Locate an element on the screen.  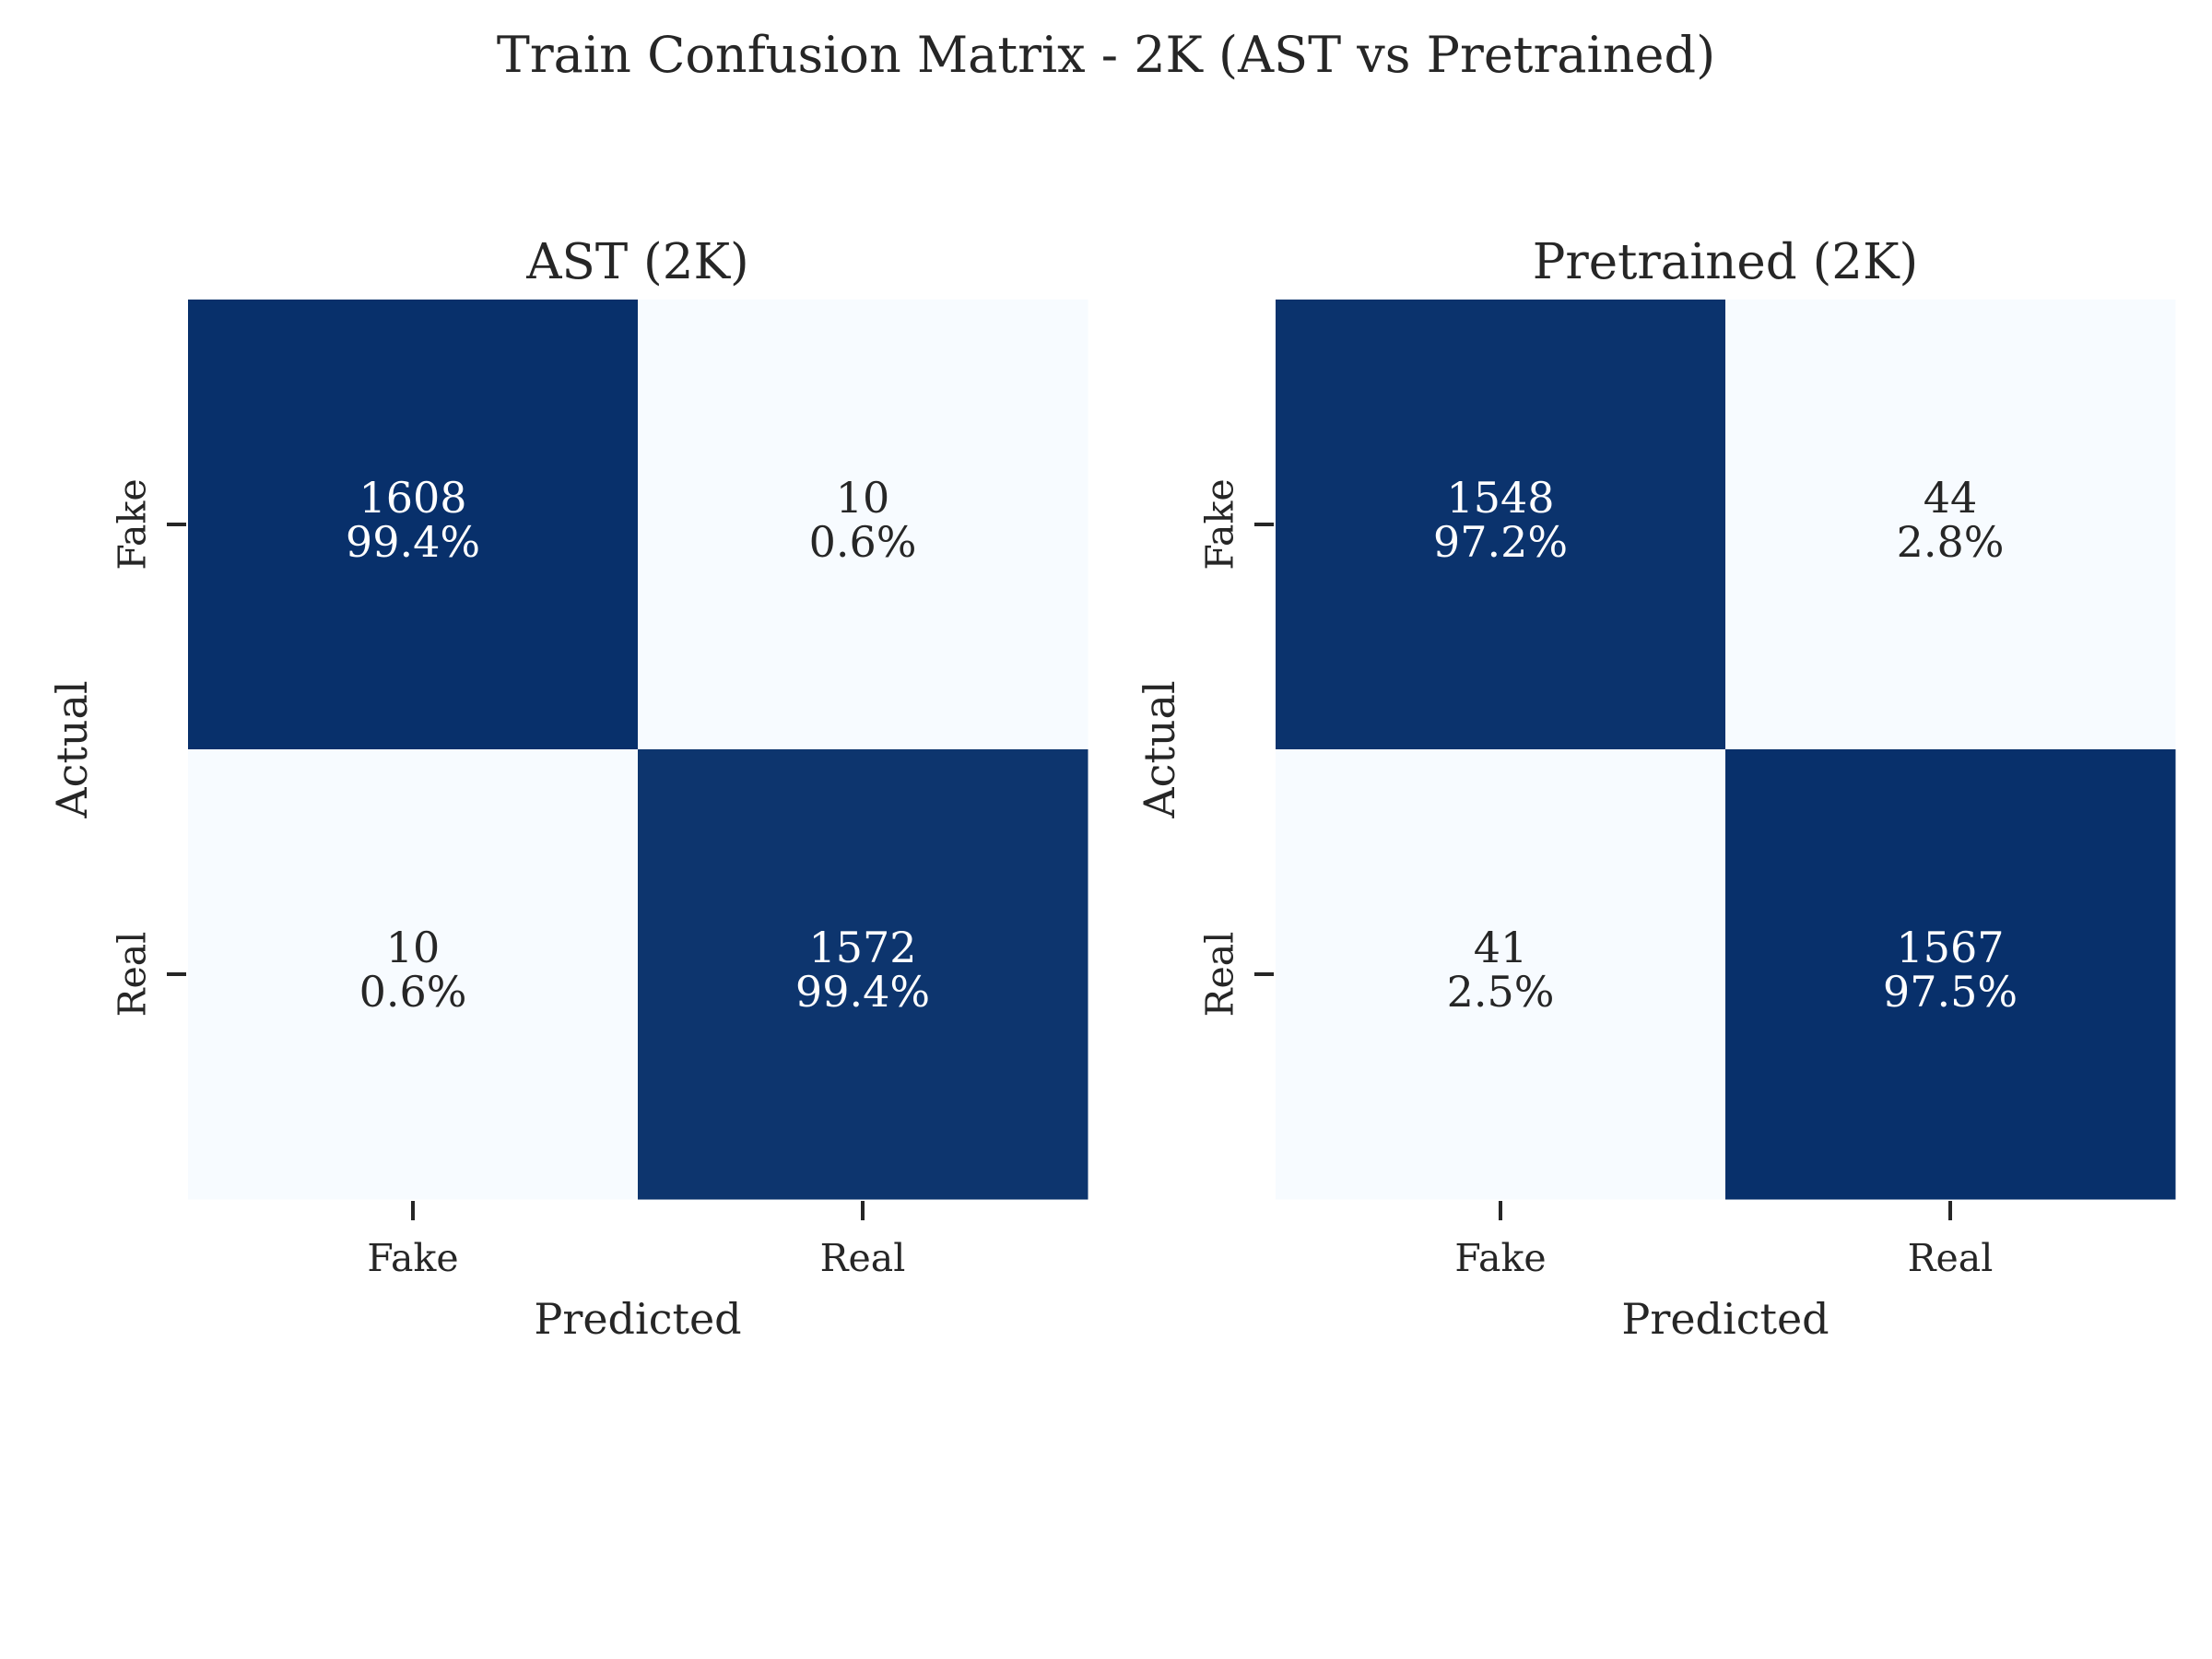
cell-count-label: 1548 is located at coordinates (1500, 498).